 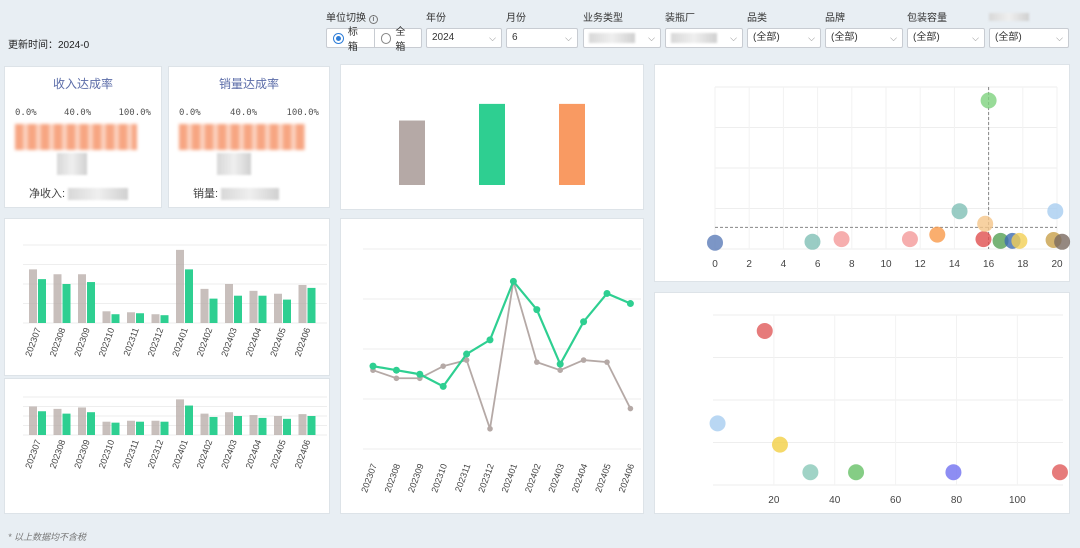 What do you see at coordinates (896, 500) in the screenshot?
I see `x-tick-label: 60` at bounding box center [896, 500].